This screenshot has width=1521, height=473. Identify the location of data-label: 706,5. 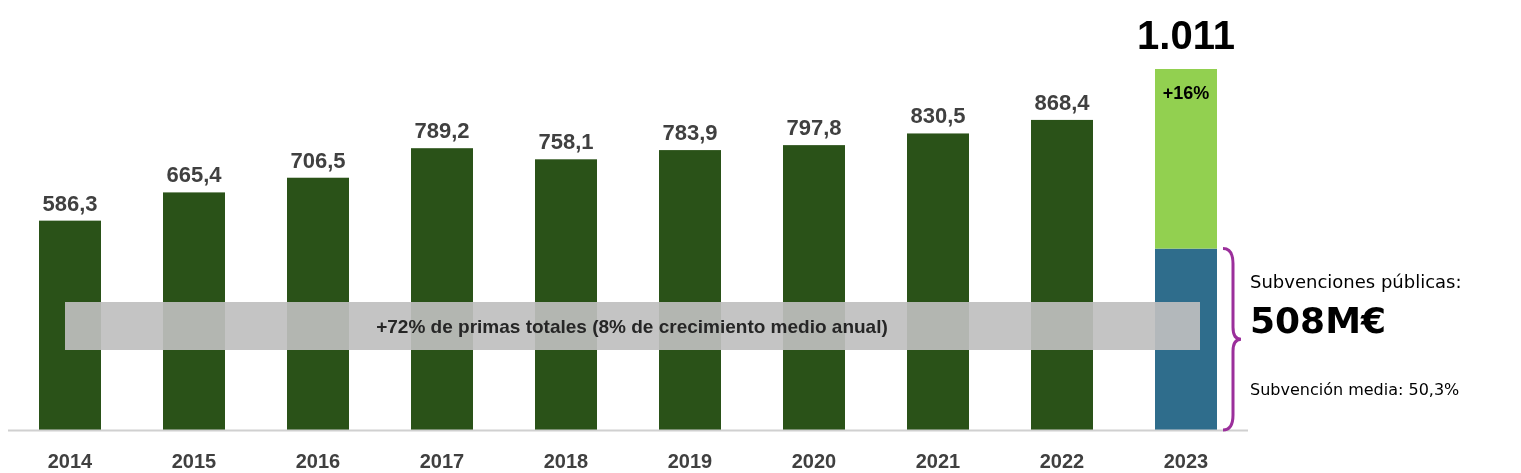
(318, 160).